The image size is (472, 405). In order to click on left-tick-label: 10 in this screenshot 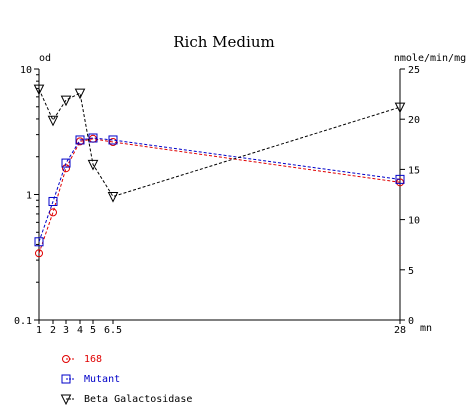, I will do `click(26, 70)`.